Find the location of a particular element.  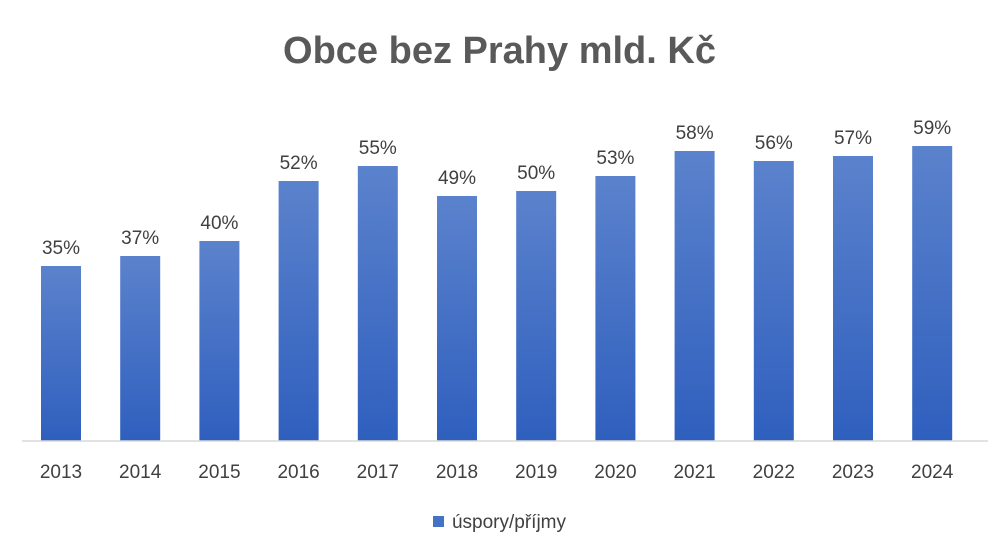

data-label-2024: 59% is located at coordinates (932, 128).